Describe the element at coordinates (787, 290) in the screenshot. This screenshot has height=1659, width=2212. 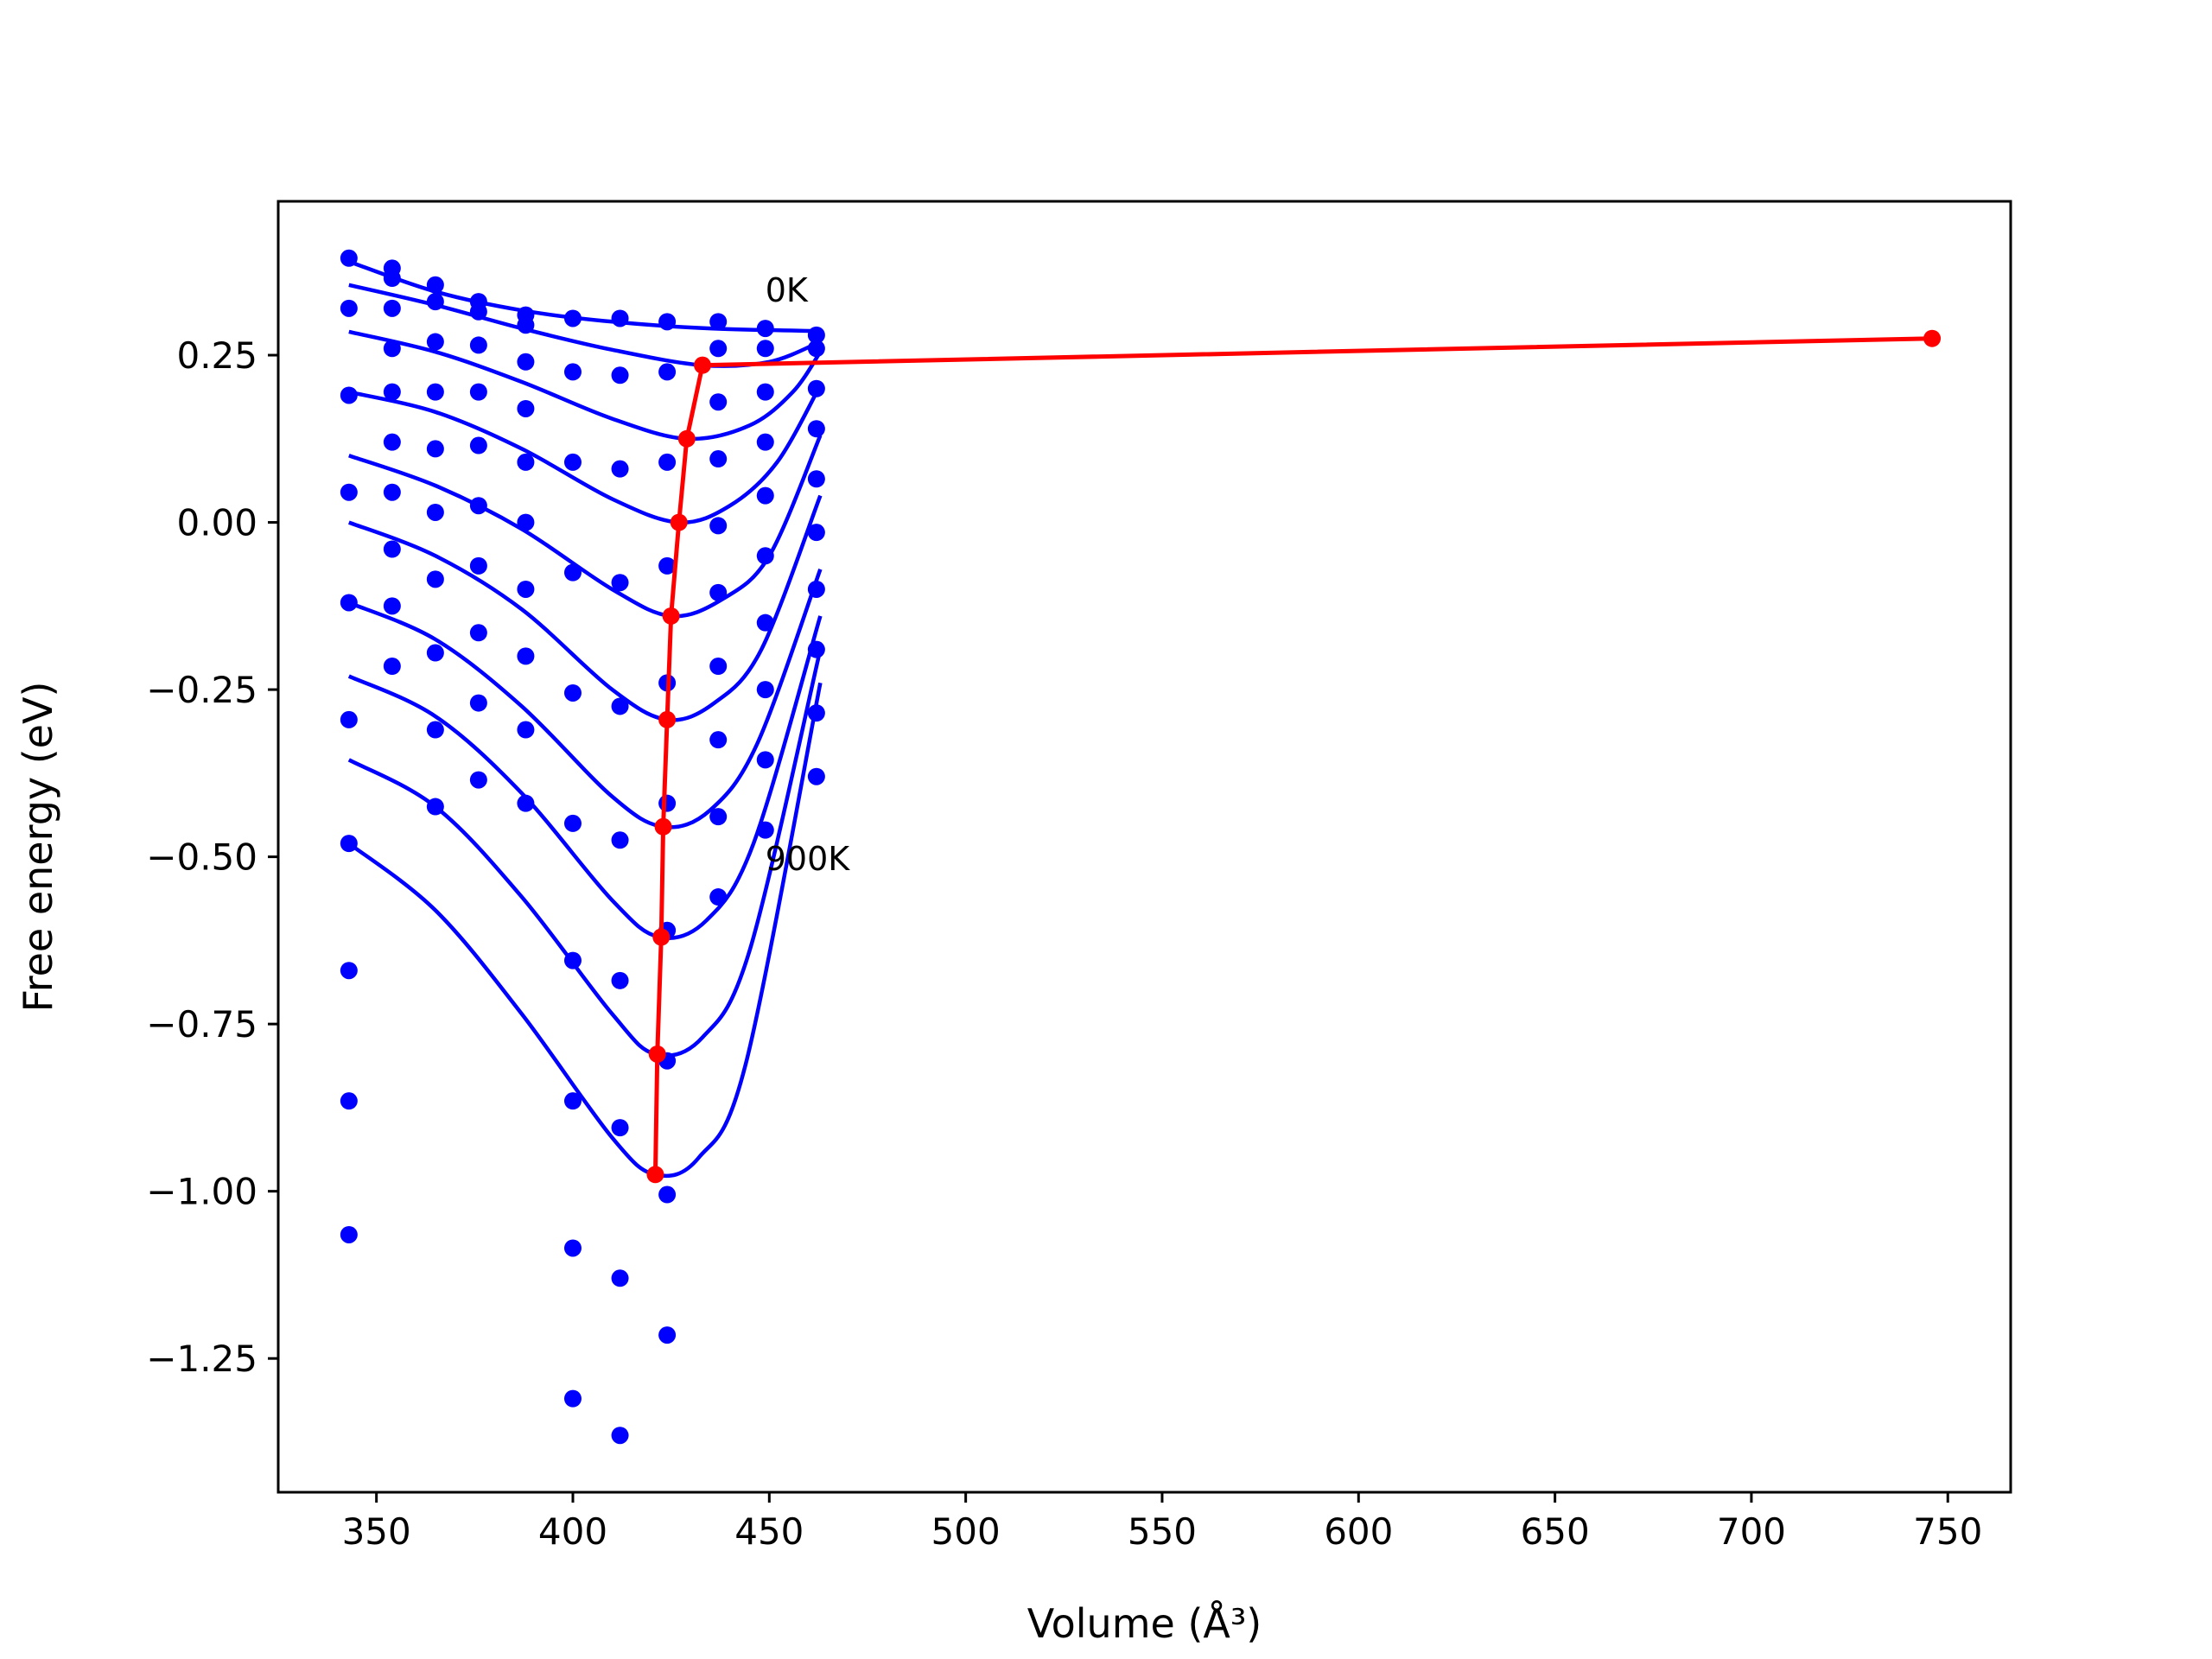
I see `annotation-0: 0K` at that location.